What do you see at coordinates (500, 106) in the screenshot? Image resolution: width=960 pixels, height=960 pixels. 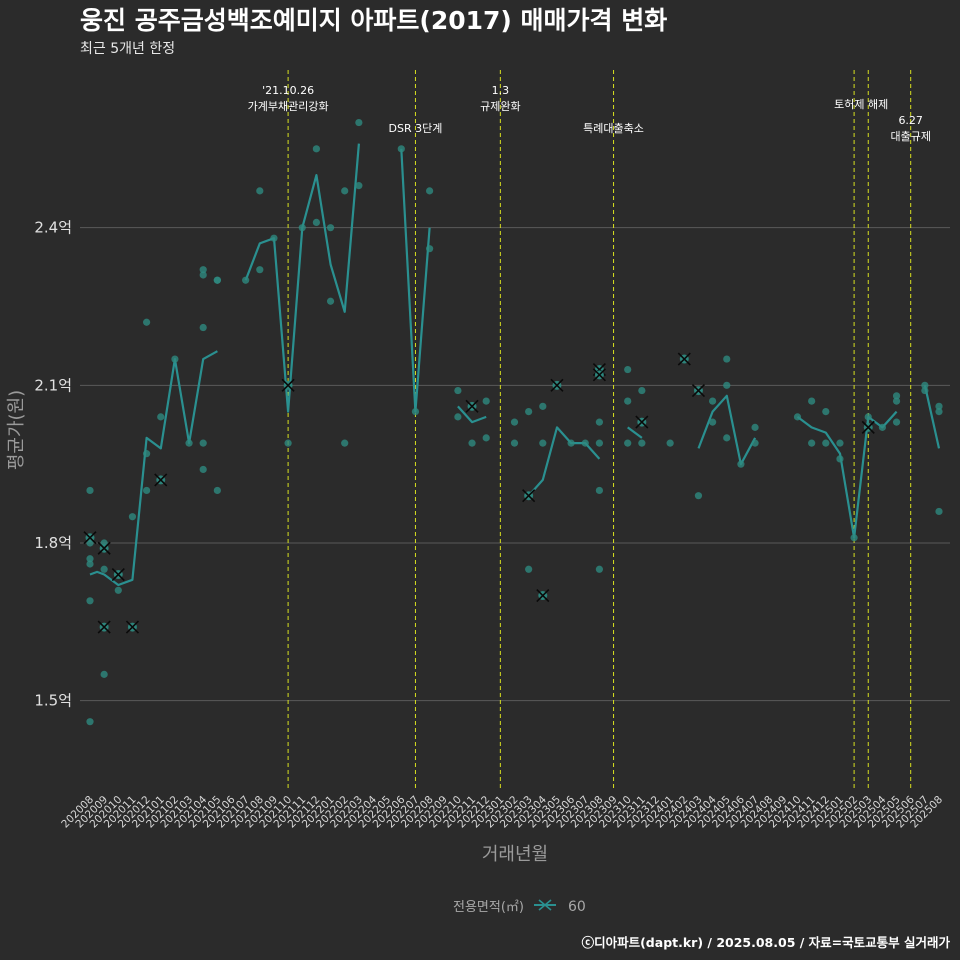 I see `event-annotation-text: 규제완화` at bounding box center [500, 106].